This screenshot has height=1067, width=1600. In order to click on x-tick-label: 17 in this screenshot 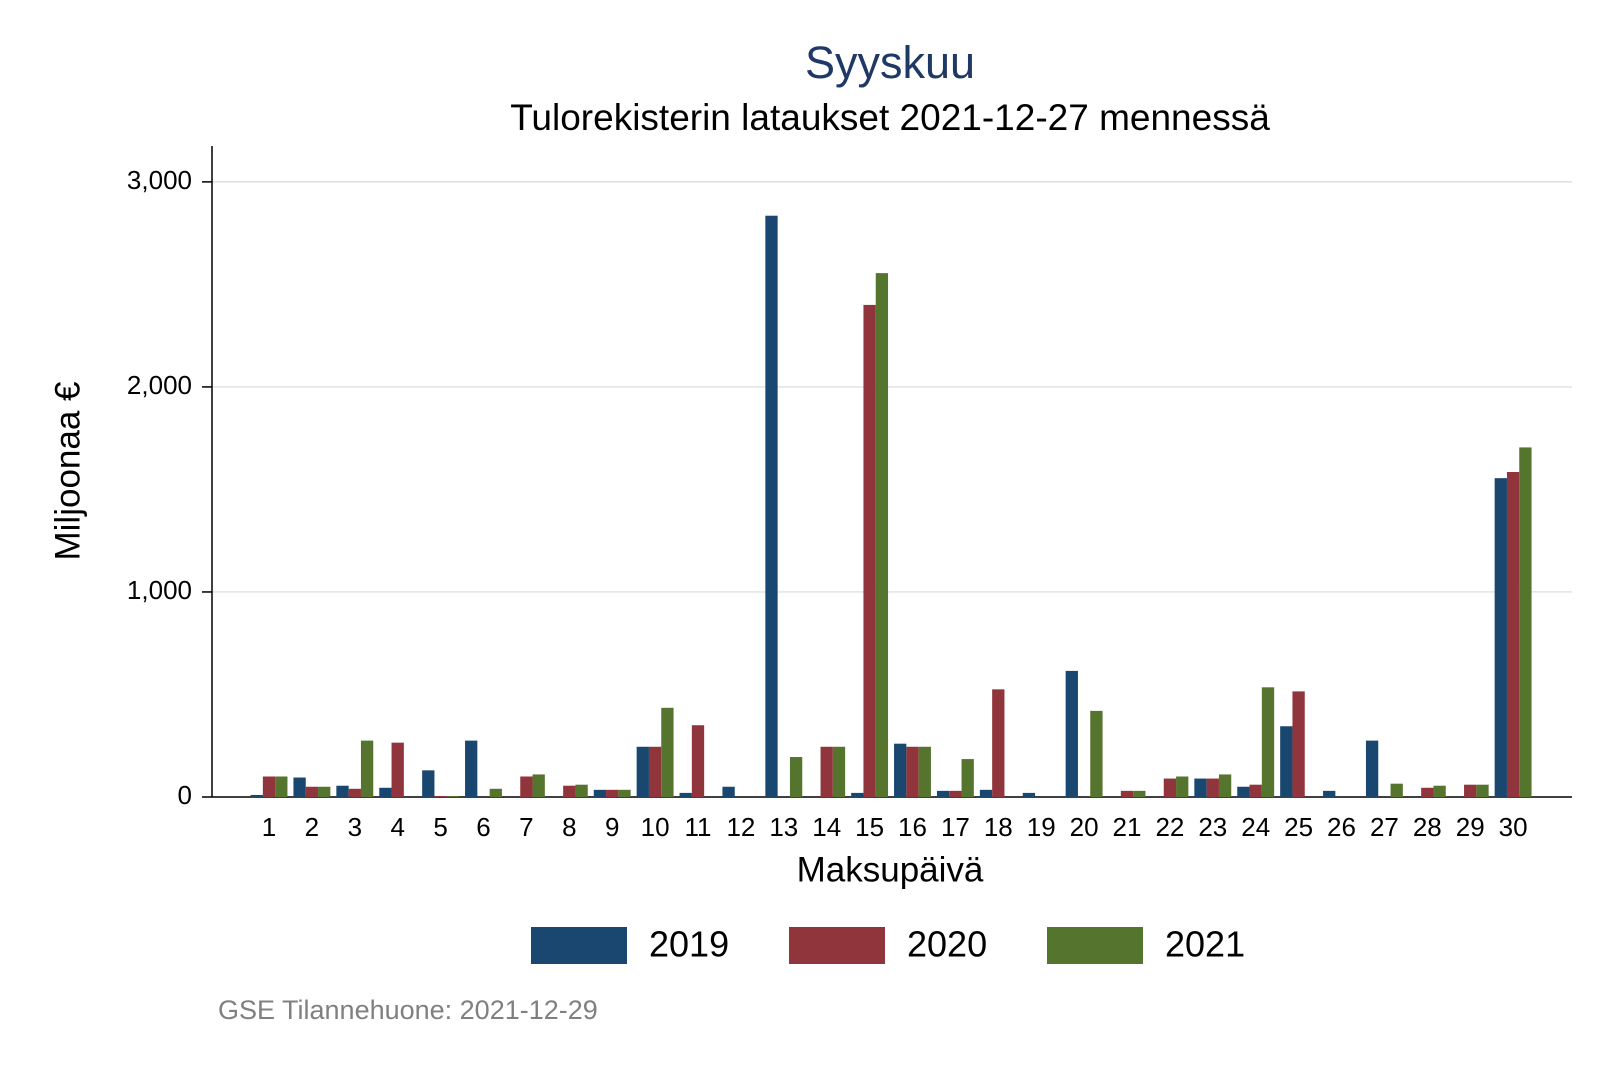, I will do `click(955, 827)`.